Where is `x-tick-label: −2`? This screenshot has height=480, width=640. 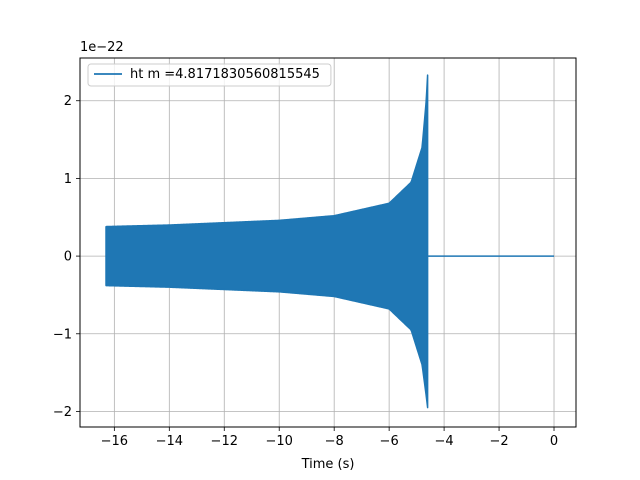
x-tick-label: −2 is located at coordinates (498, 441).